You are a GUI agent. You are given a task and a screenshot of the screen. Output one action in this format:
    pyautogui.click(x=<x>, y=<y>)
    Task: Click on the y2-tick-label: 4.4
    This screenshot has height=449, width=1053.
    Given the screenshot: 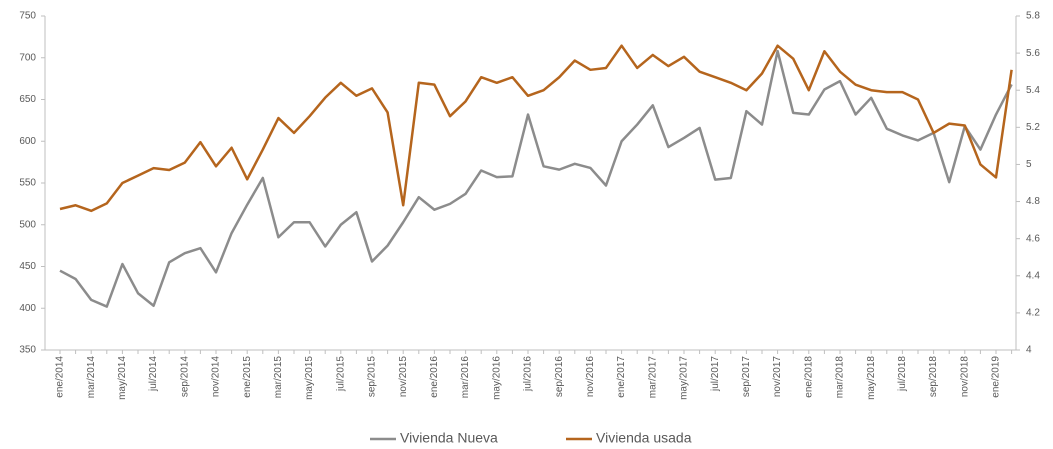 What is the action you would take?
    pyautogui.click(x=1033, y=275)
    